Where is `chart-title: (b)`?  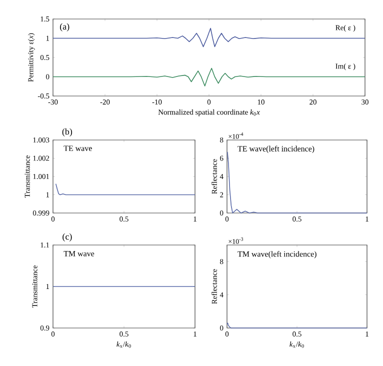 chart-title: (b) is located at coordinates (67, 132).